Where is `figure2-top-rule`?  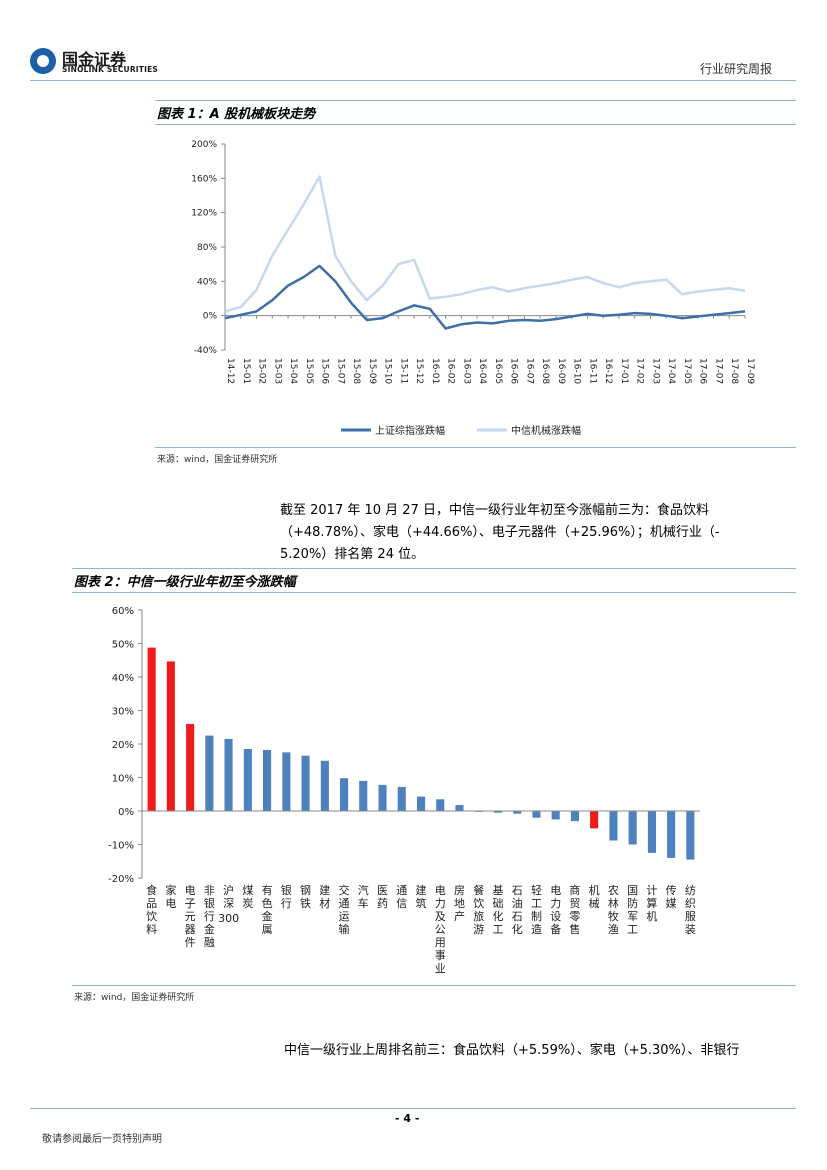 figure2-top-rule is located at coordinates (434, 568).